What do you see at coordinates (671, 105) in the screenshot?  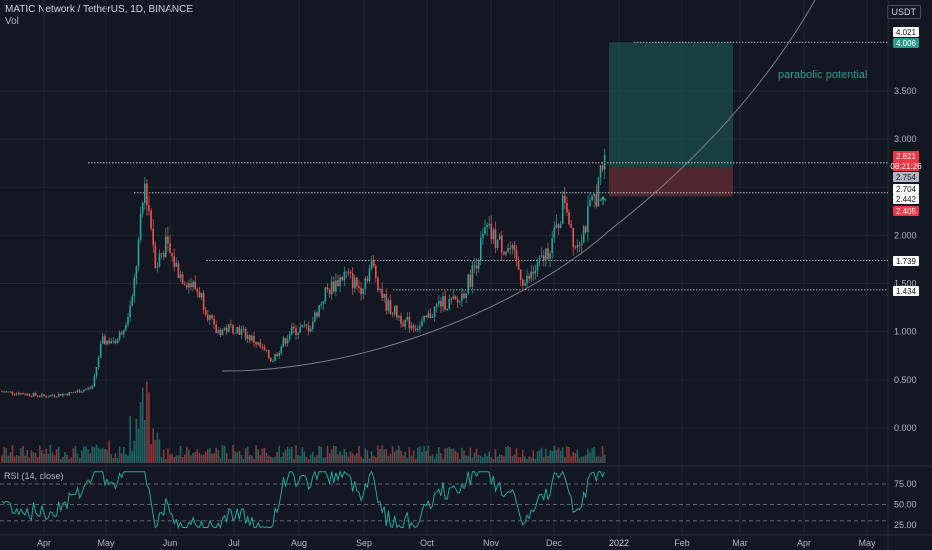 I see `target-zone` at bounding box center [671, 105].